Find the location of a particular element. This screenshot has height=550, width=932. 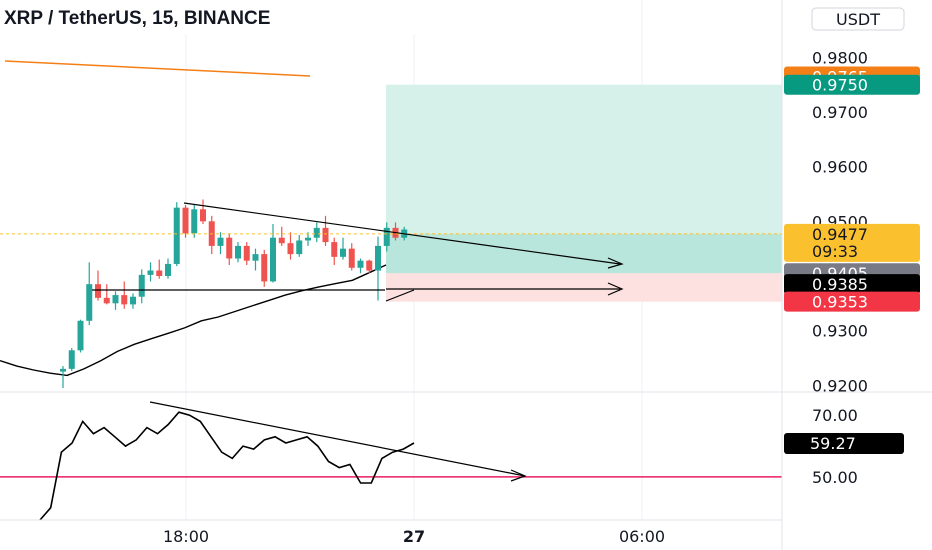

price-tag-label: 0.9353 is located at coordinates (840, 302).